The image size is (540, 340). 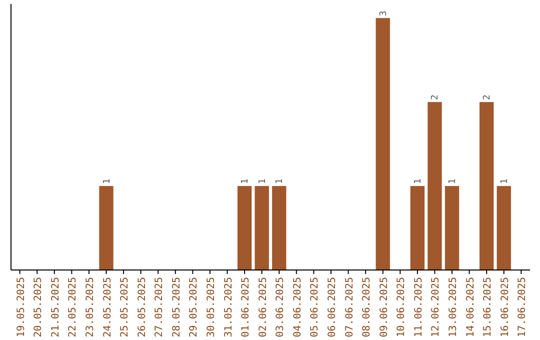 I want to click on x-tick-label: 10.06.2025, so click(x=402, y=307).